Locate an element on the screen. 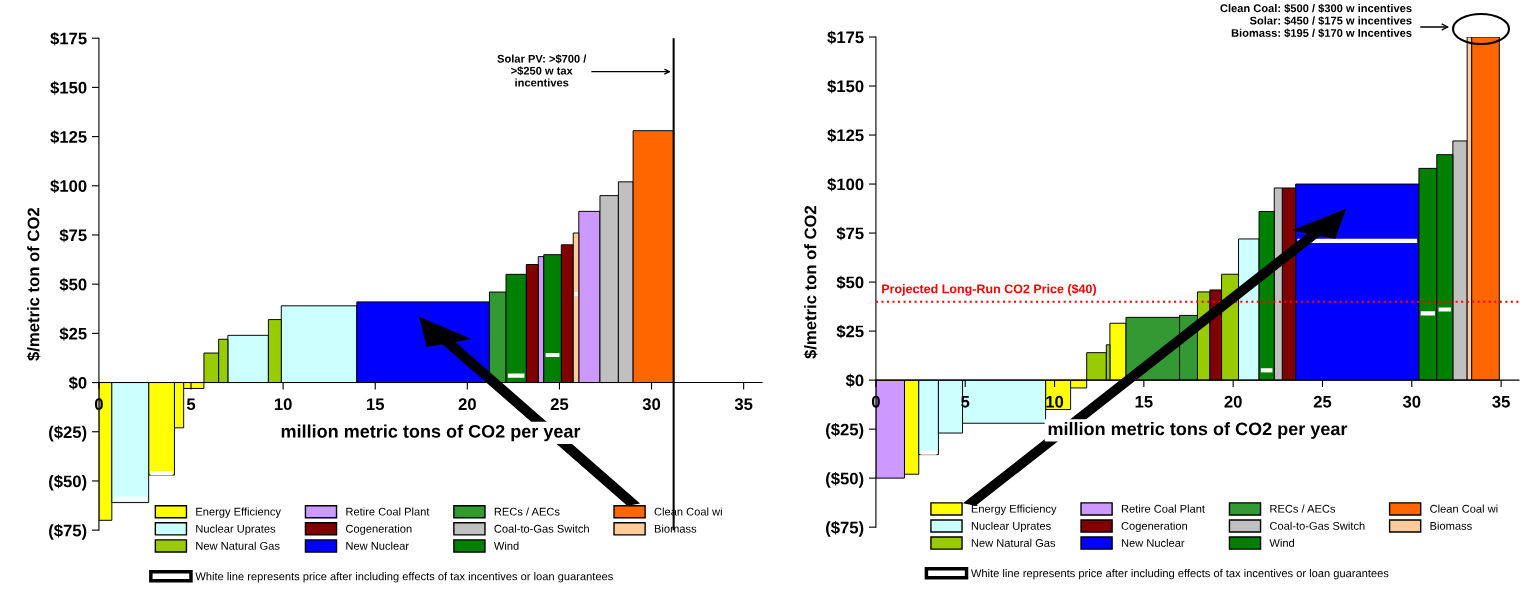  x-tick-label: 5 is located at coordinates (191, 404).